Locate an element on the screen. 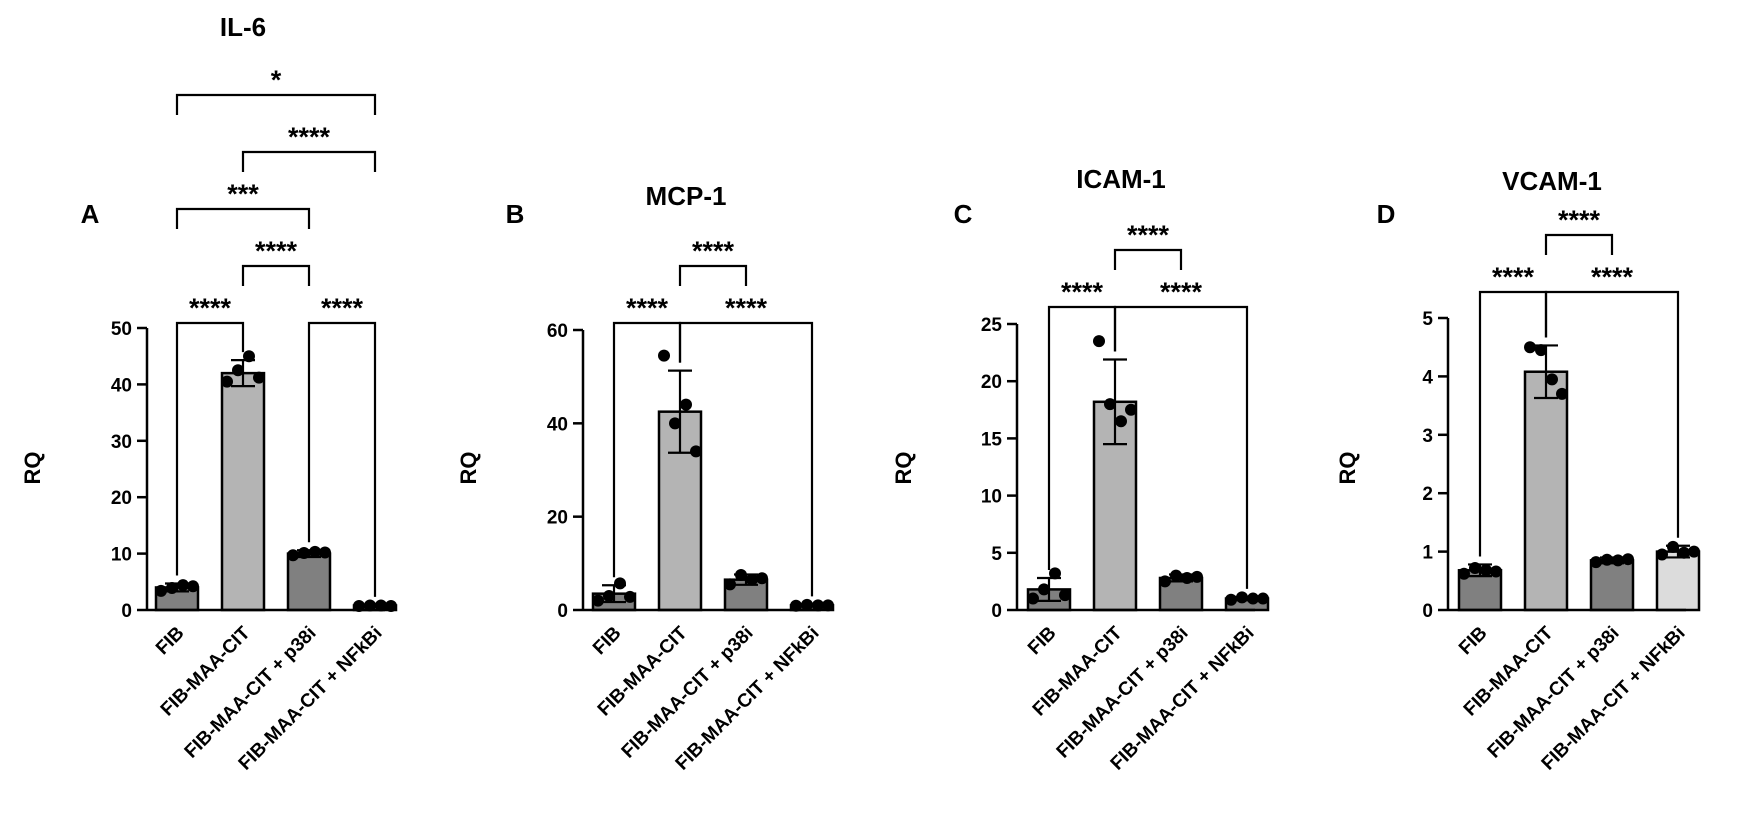 The height and width of the screenshot is (822, 1750). y-tick-label: 4 is located at coordinates (1427, 377).